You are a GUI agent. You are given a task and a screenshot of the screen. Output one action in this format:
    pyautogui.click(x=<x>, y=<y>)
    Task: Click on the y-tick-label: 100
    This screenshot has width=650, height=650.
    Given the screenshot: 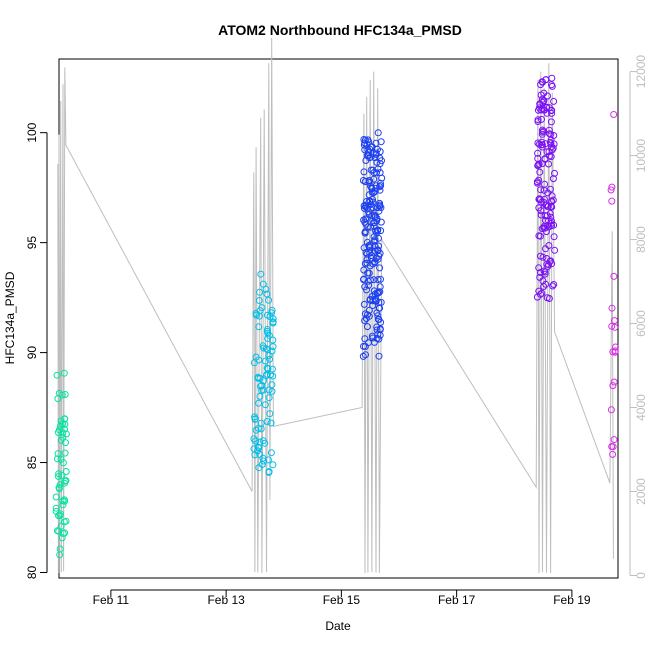 What is the action you would take?
    pyautogui.click(x=32, y=132)
    